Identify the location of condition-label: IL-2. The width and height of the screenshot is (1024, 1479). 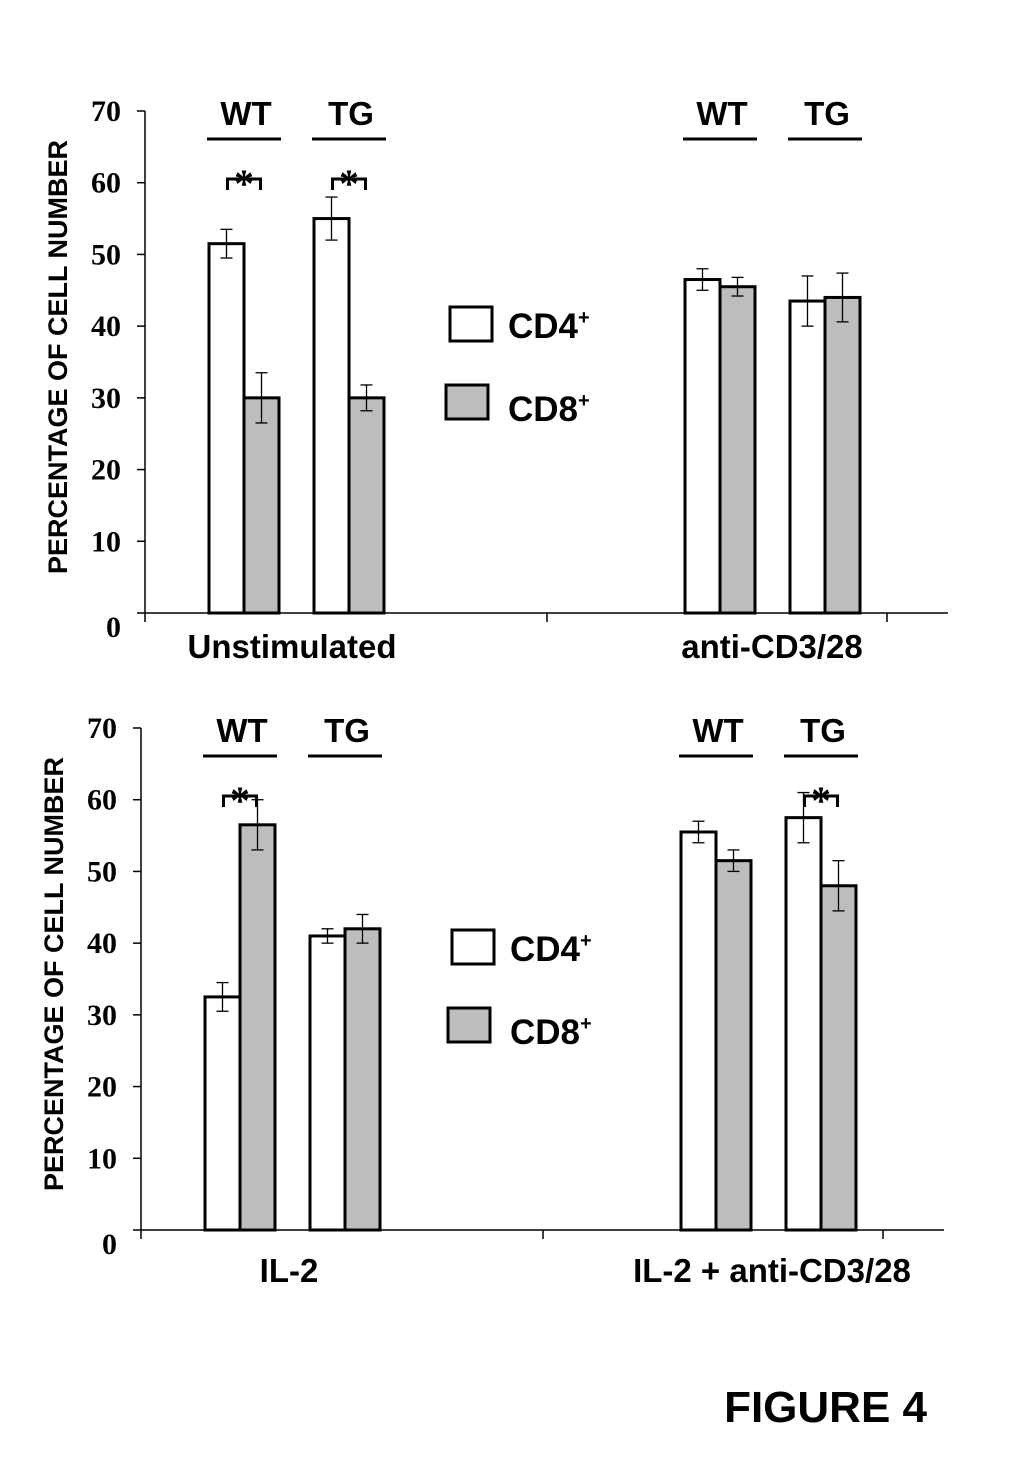
(289, 1270).